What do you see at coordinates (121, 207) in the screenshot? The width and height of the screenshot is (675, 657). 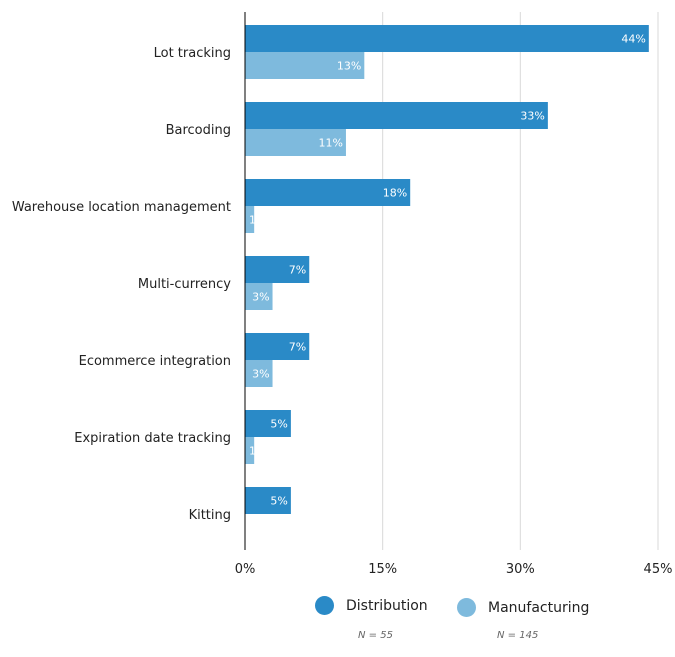 I see `category-label: Warehouse location management` at bounding box center [121, 207].